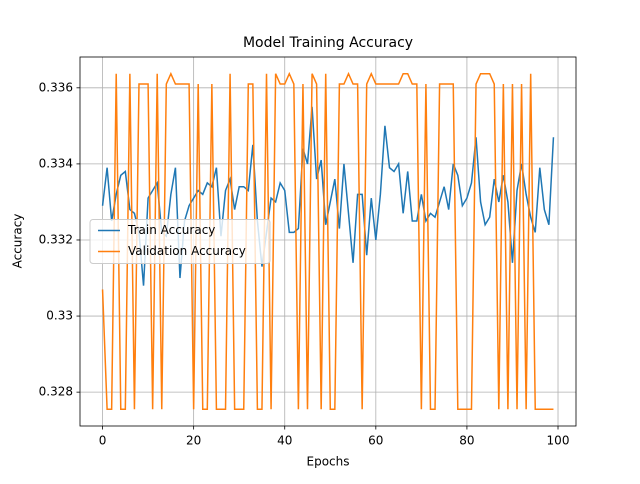  What do you see at coordinates (328, 462) in the screenshot?
I see `x-axis-label: Epochs` at bounding box center [328, 462].